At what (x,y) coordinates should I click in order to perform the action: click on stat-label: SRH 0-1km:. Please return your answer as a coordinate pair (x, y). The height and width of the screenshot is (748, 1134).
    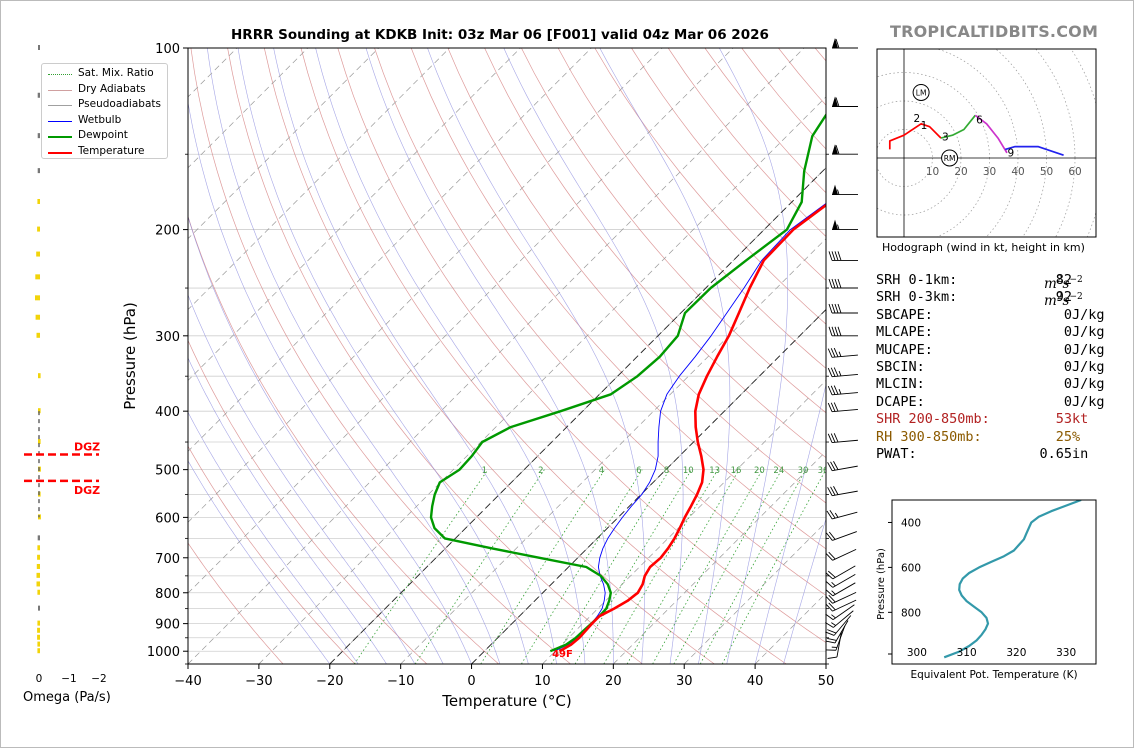
    Looking at the image, I should click on (917, 280).